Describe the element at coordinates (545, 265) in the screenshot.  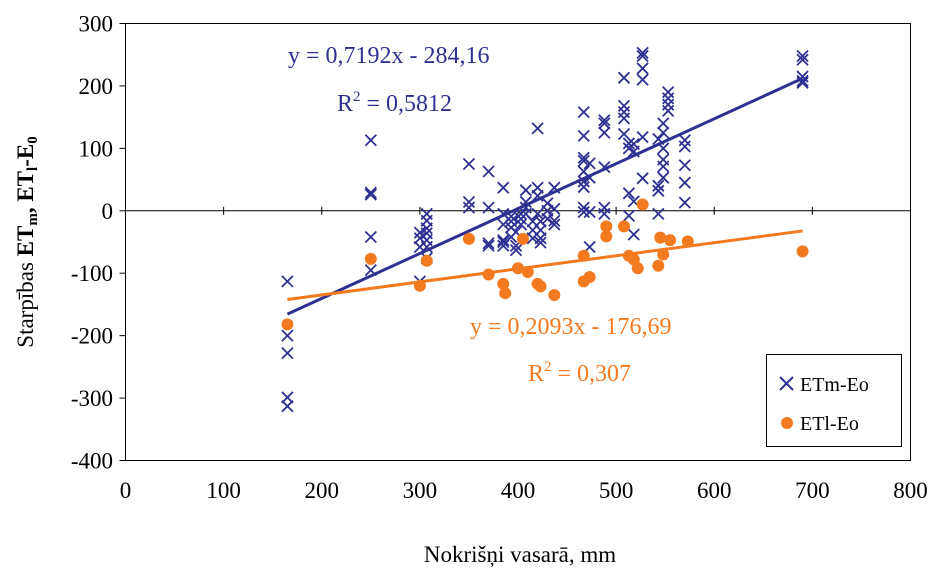
I see `etl-trendline` at that location.